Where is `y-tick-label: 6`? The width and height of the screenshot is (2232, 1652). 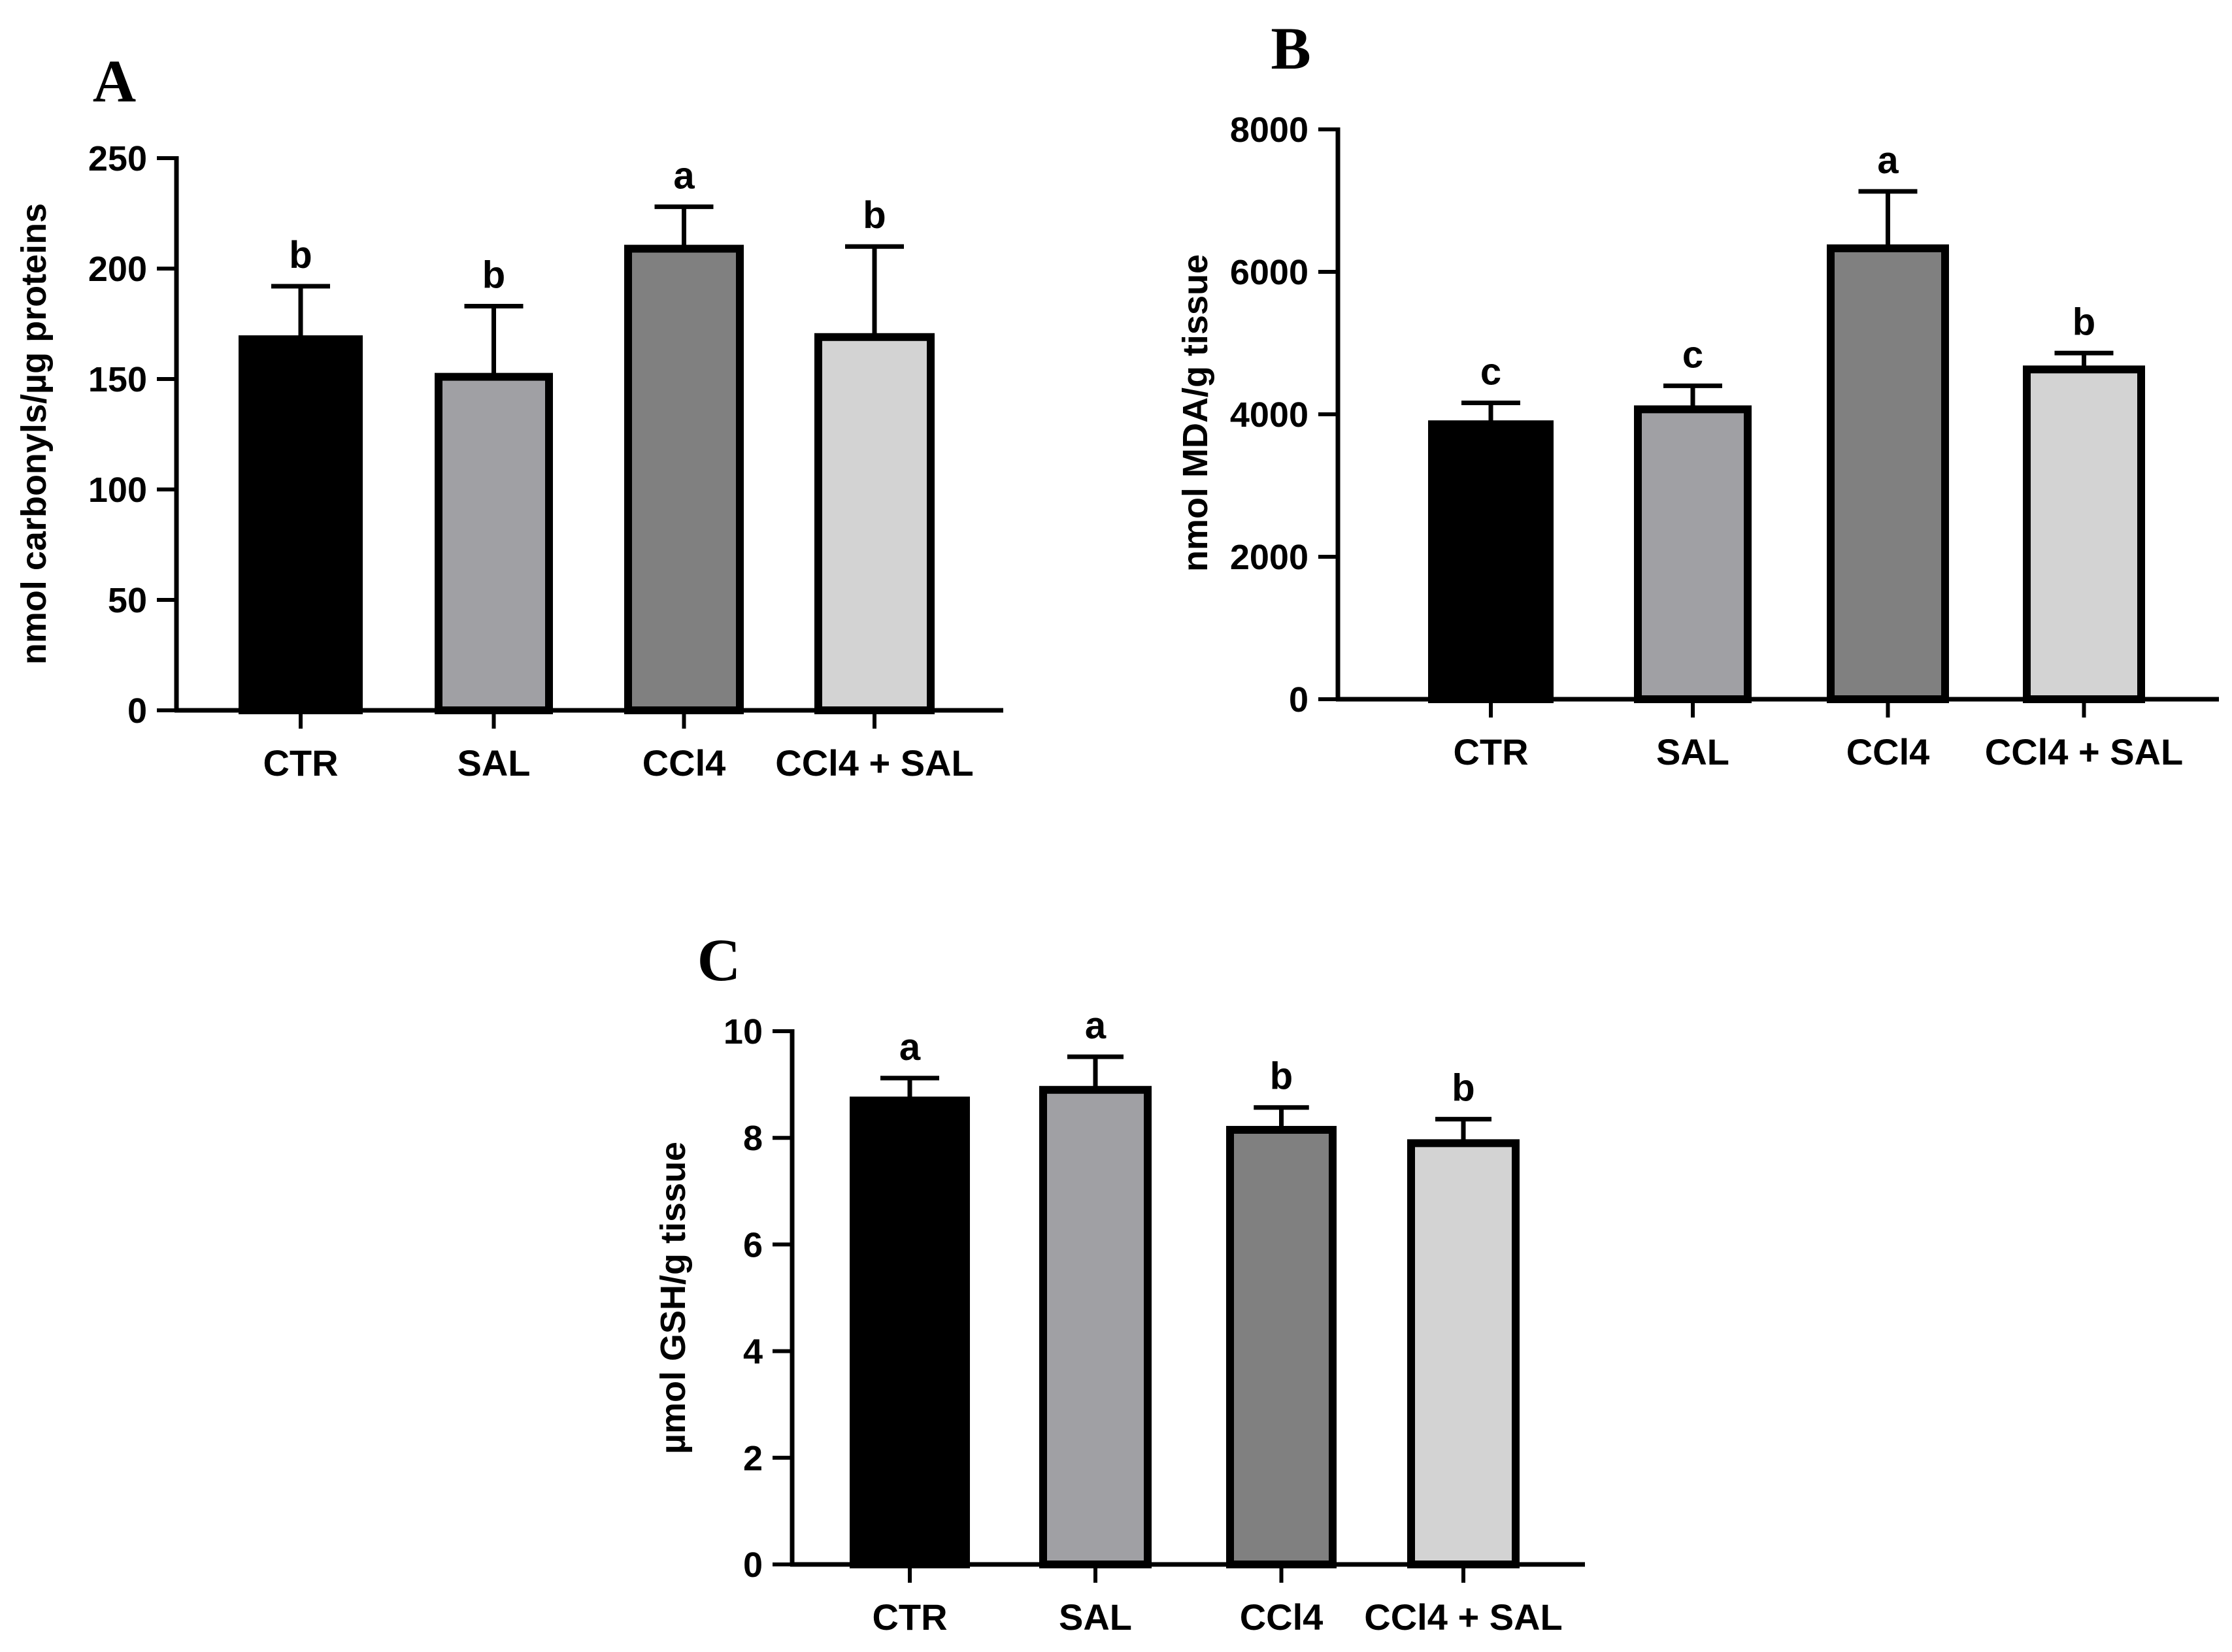
y-tick-label: 6 is located at coordinates (753, 1244).